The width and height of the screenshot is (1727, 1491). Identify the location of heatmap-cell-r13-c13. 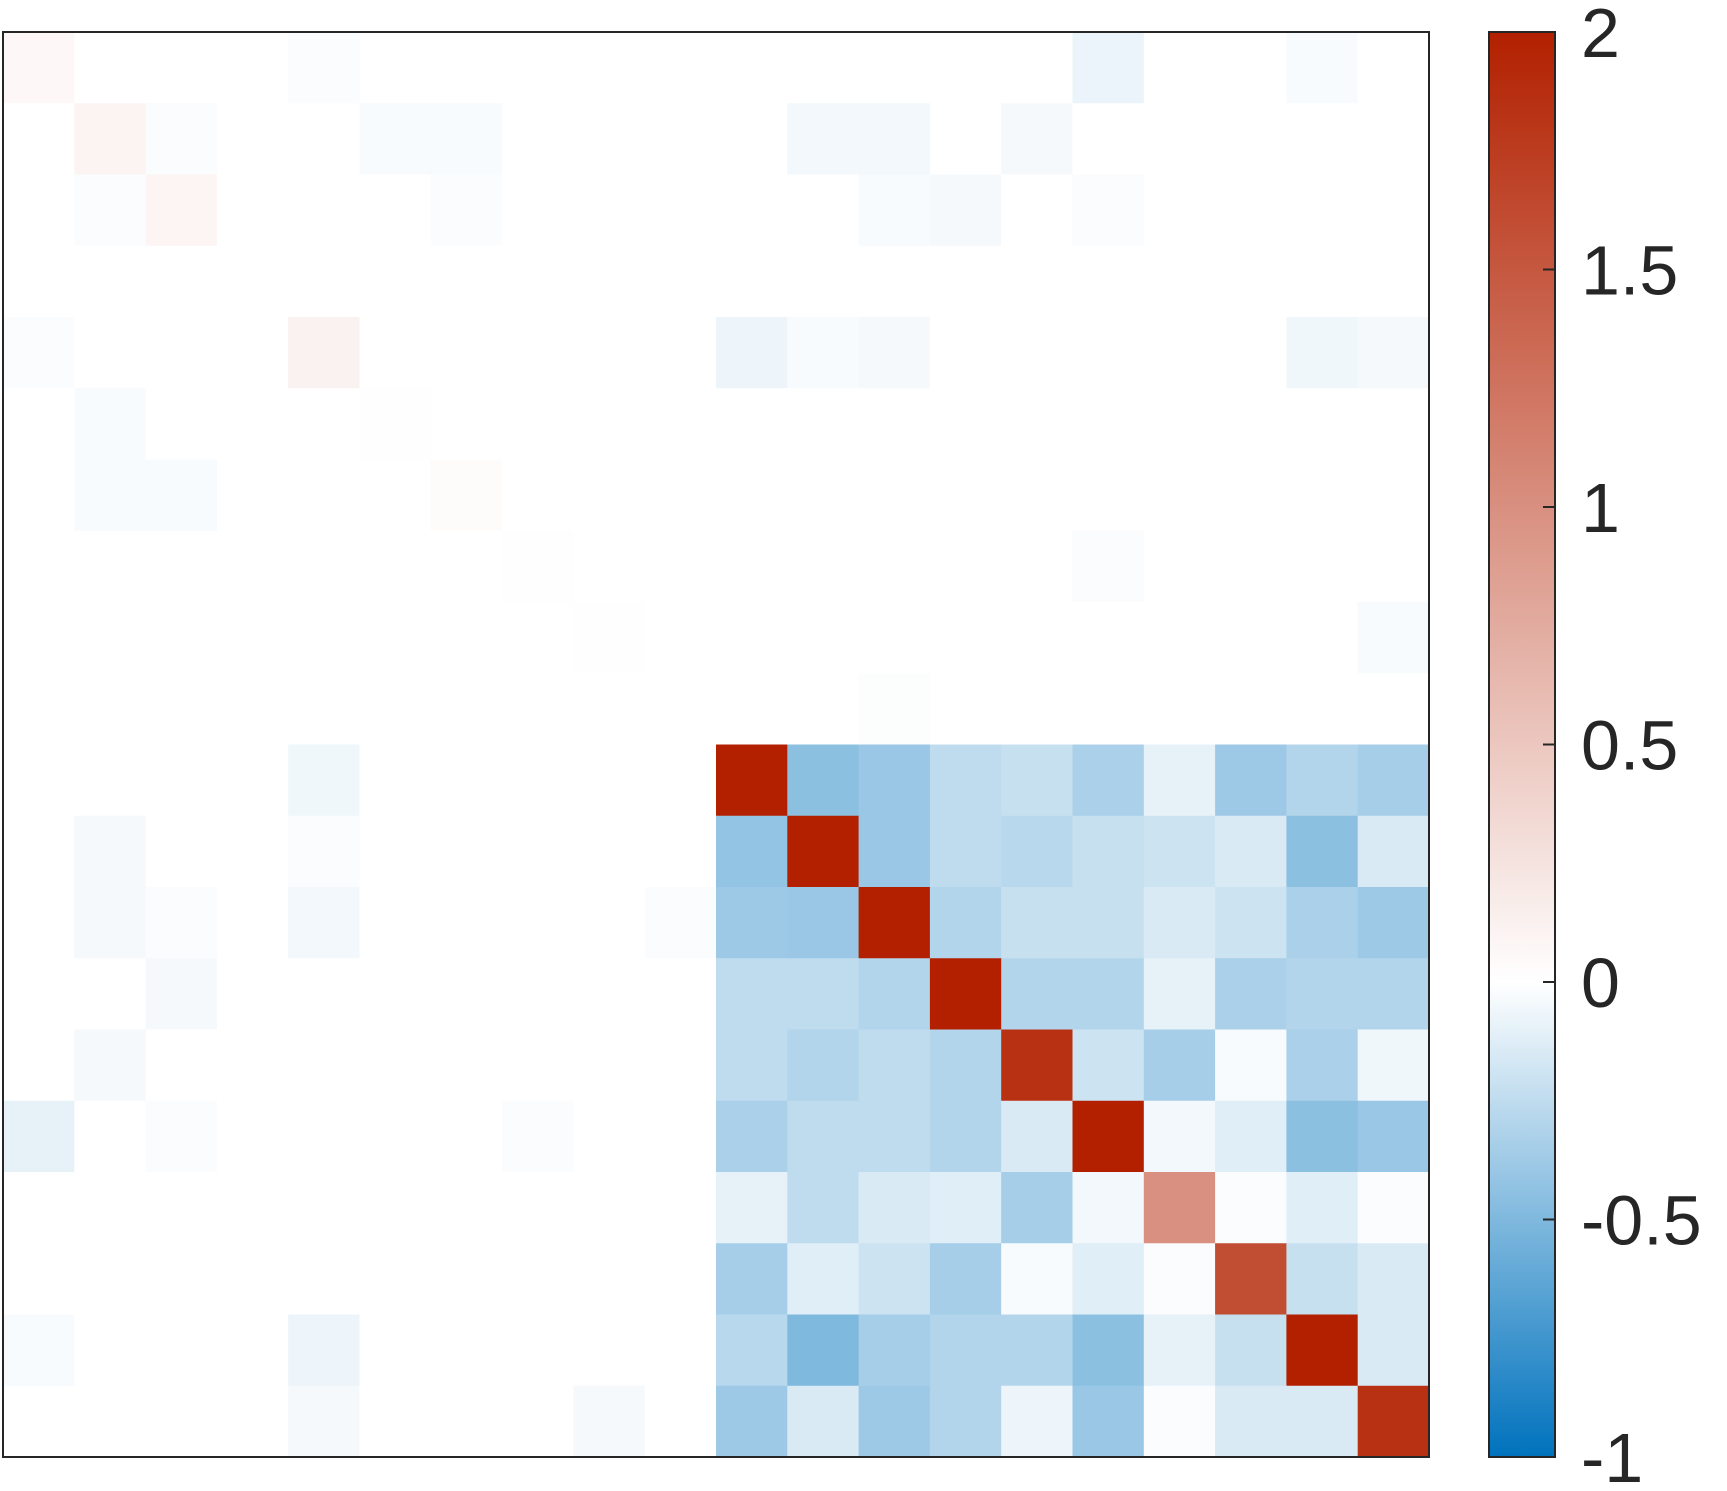
(965, 994).